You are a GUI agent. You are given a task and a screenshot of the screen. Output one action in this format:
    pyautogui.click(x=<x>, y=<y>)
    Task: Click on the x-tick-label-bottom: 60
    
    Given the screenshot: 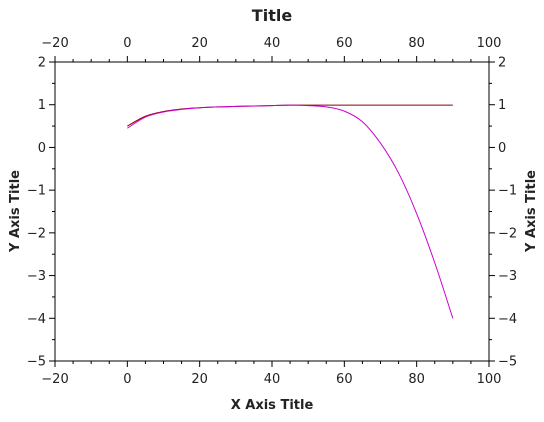 What is the action you would take?
    pyautogui.click(x=344, y=379)
    